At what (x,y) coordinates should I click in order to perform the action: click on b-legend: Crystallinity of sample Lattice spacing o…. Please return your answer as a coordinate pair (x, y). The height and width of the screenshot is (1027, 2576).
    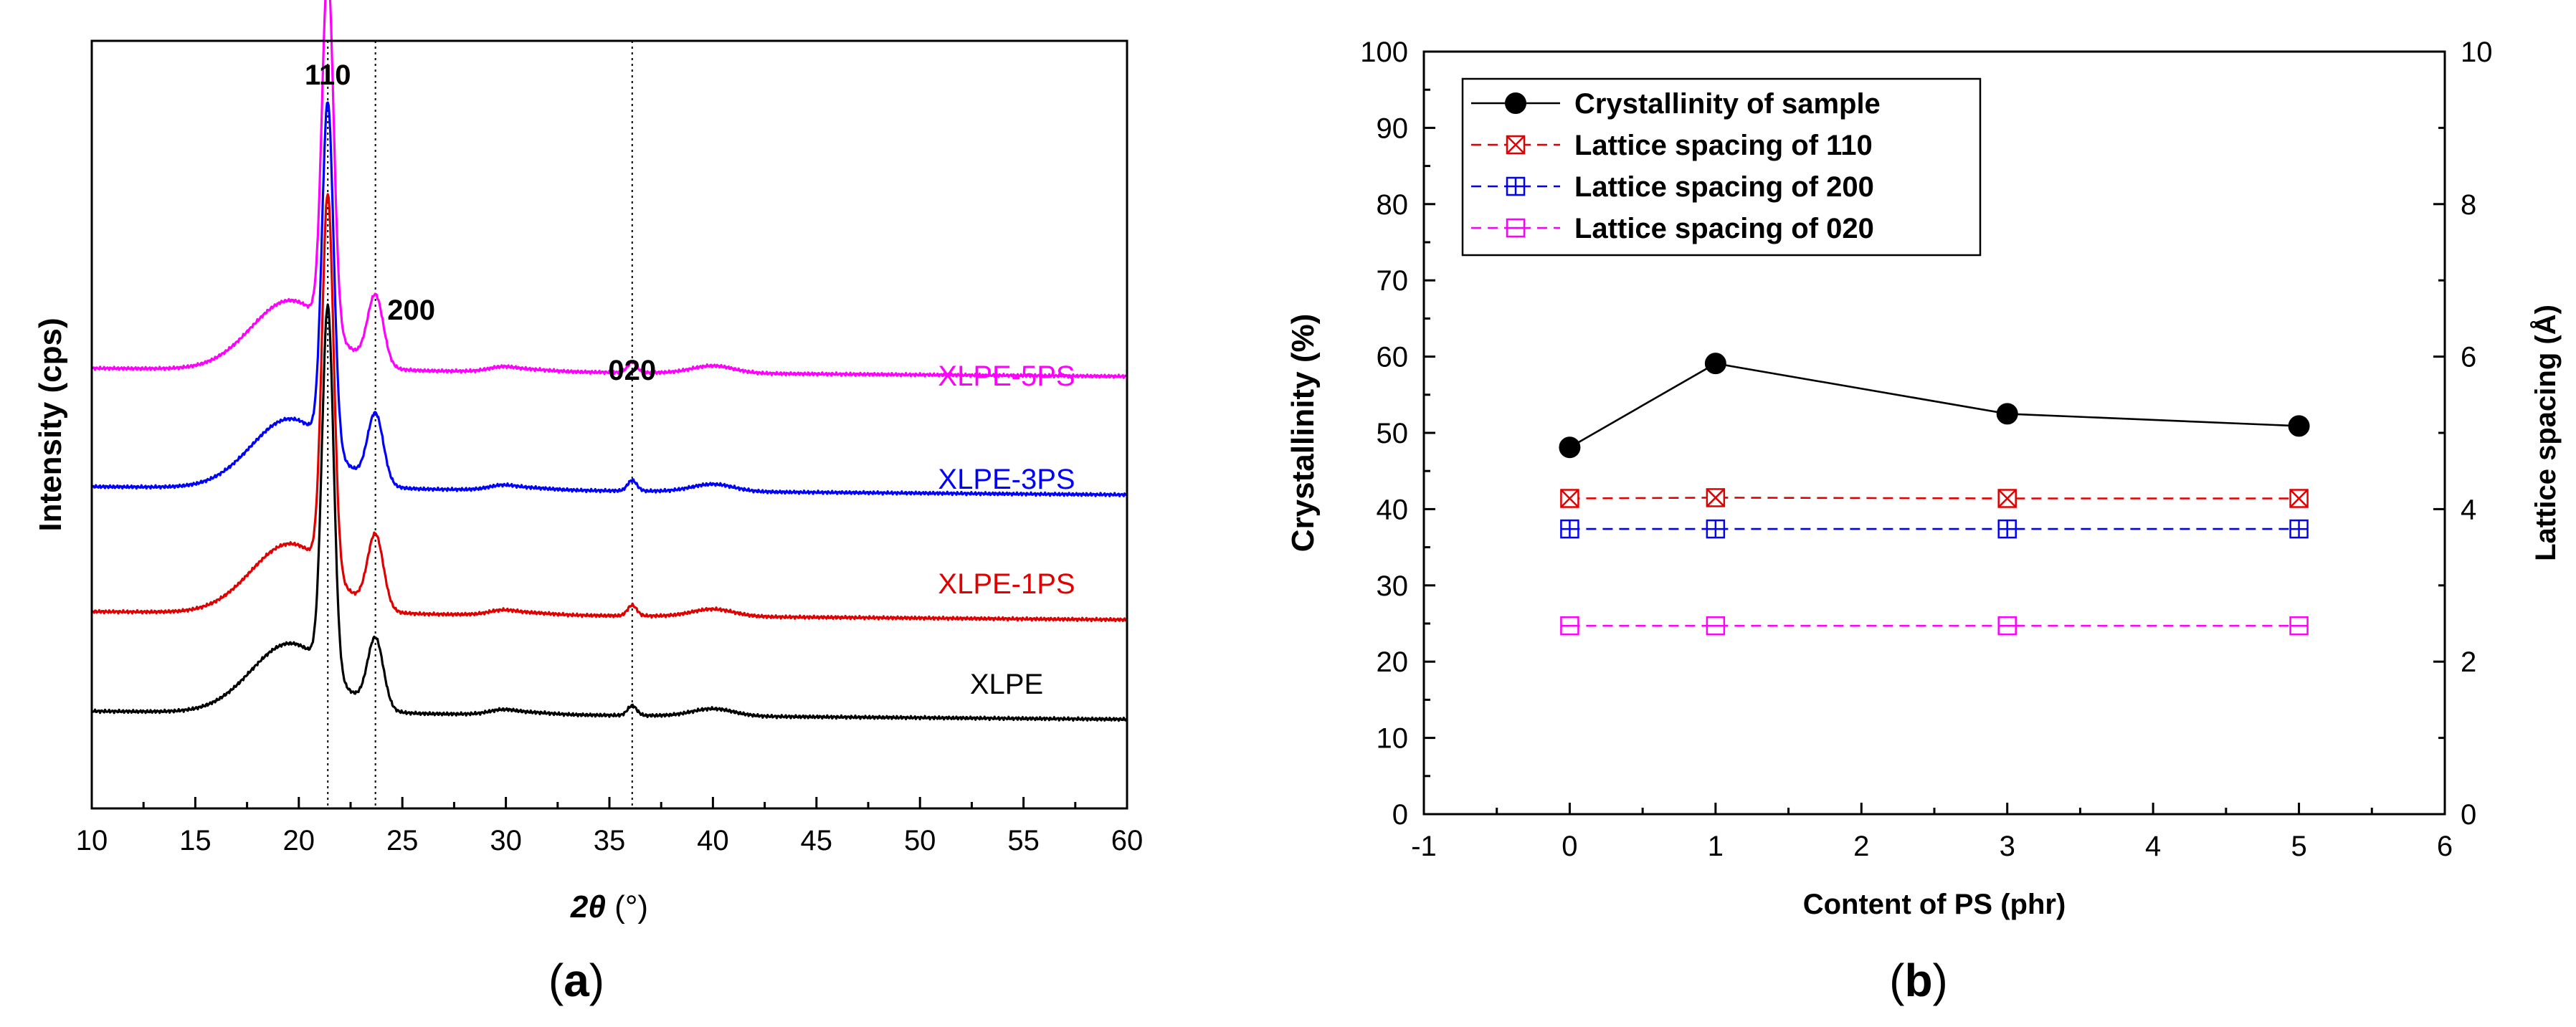
    Looking at the image, I should click on (1721, 167).